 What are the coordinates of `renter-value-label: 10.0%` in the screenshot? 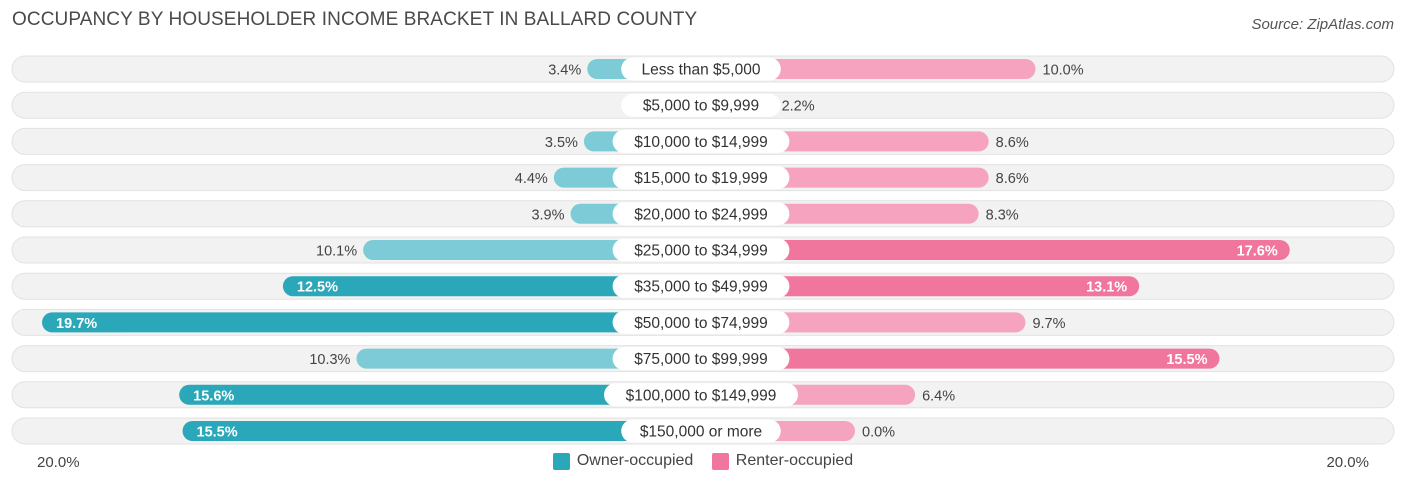 It's located at (1063, 71).